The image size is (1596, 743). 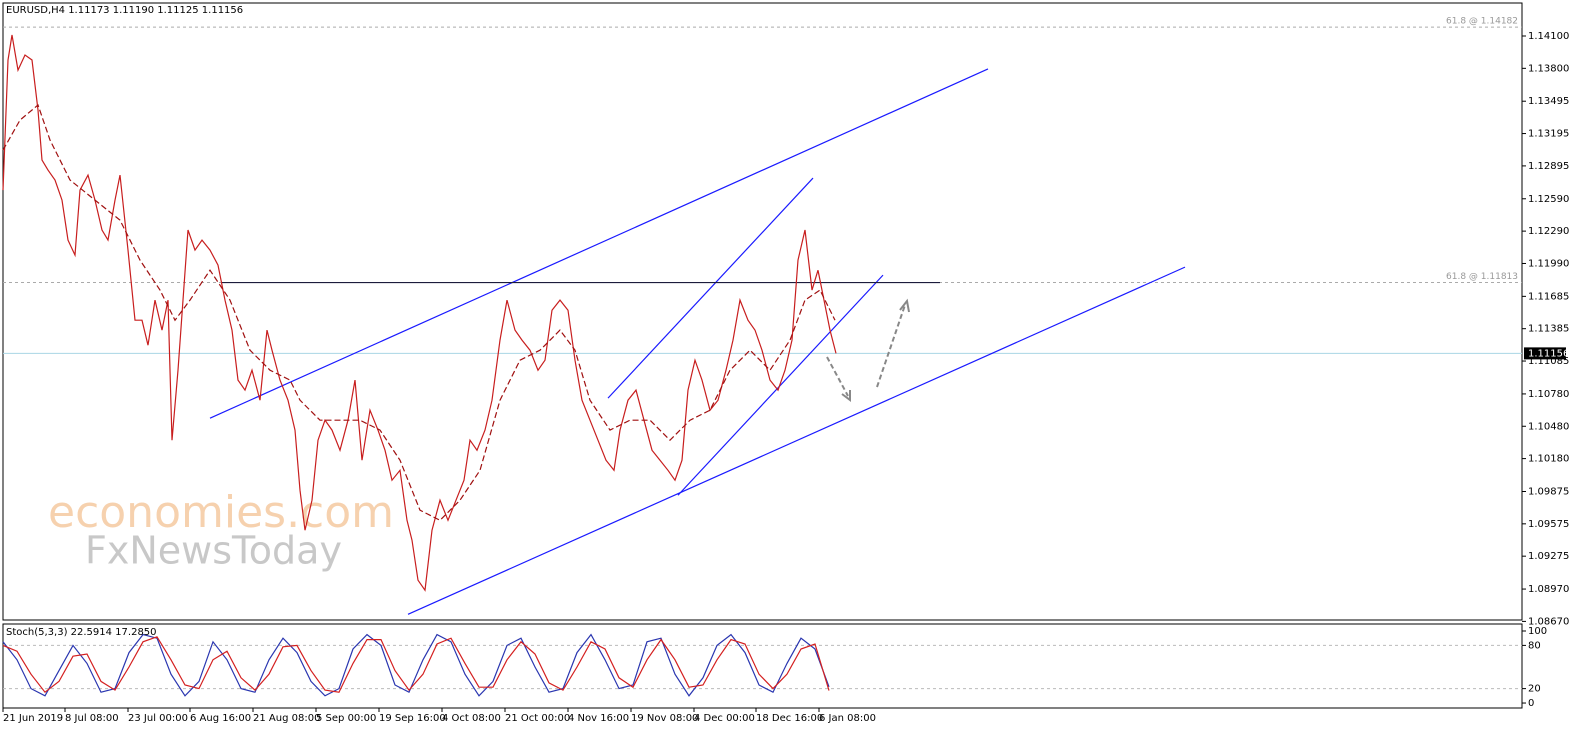 I want to click on y-tick-label: 1.10480, so click(x=1548, y=426).